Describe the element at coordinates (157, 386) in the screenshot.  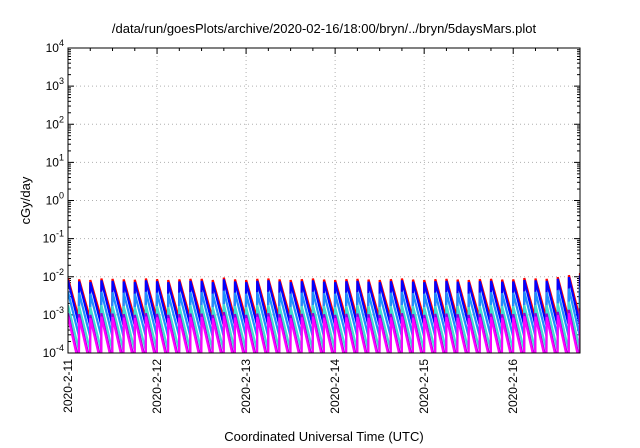
I see `x-tick-label: 2020-2-12` at that location.